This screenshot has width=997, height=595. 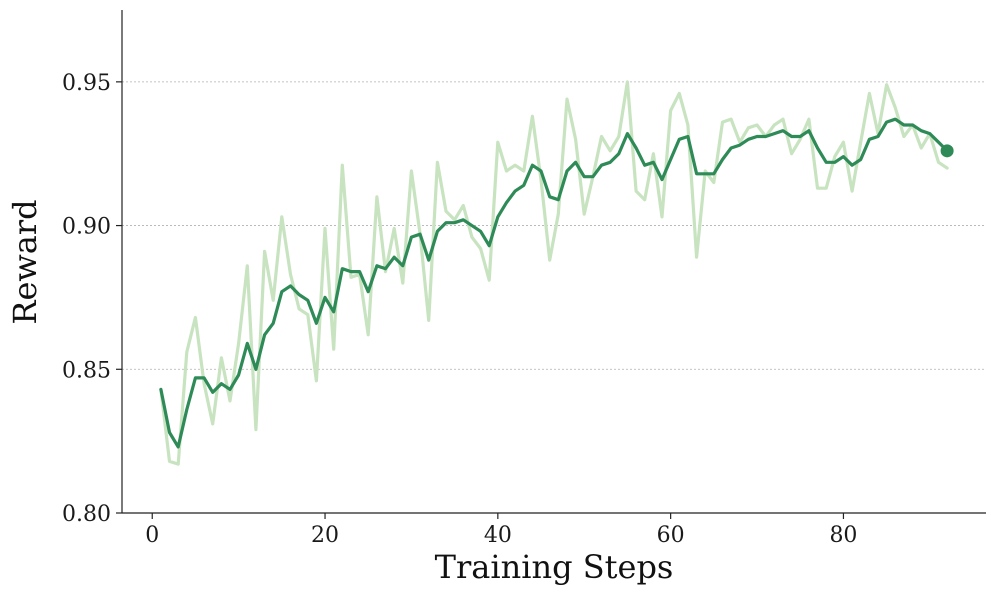 I want to click on y-axis-title: Reward, so click(x=25, y=261).